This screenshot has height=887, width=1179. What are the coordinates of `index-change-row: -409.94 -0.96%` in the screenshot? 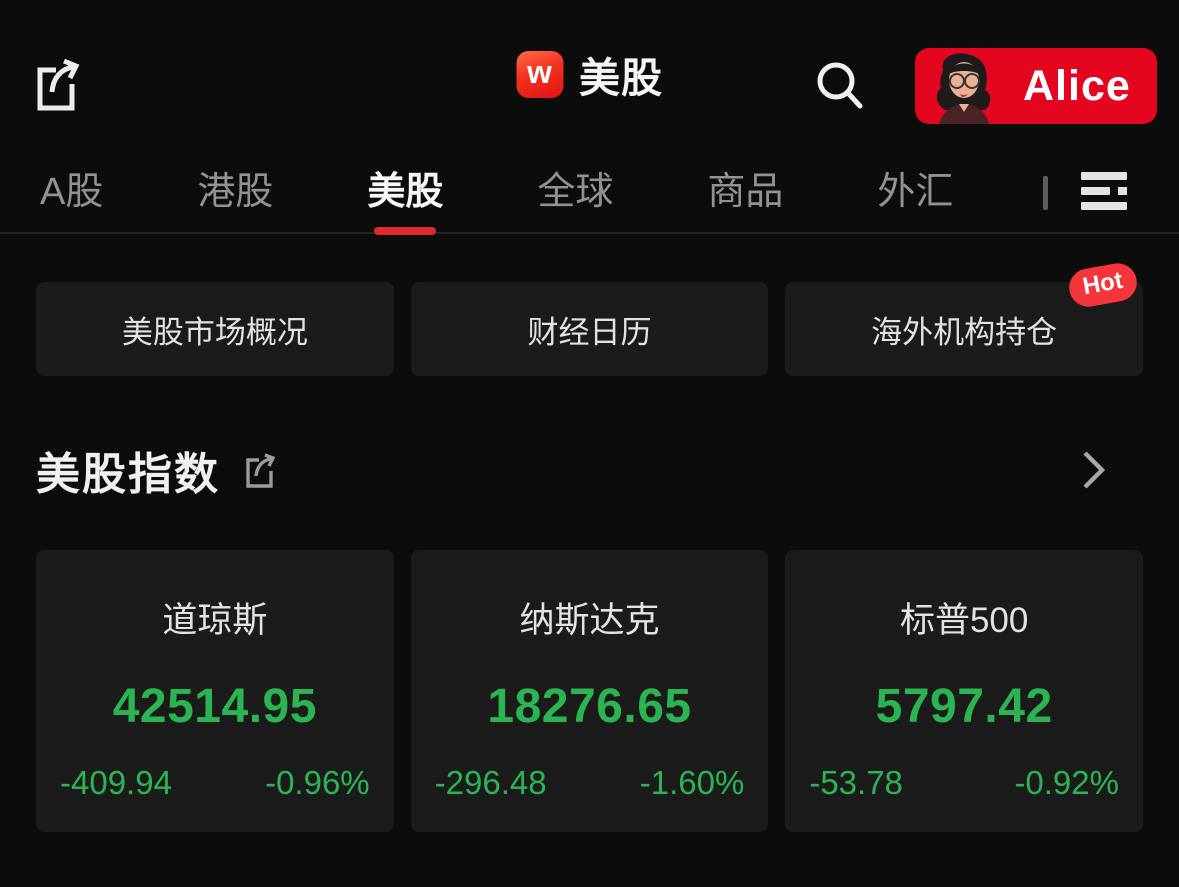 It's located at (215, 783).